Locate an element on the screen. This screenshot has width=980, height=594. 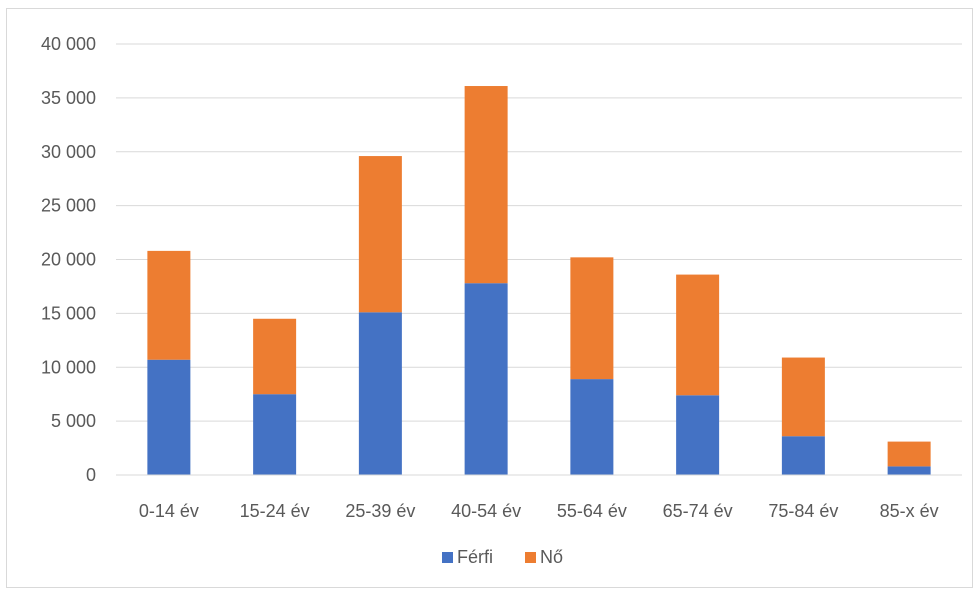
legend: Férfi Nő is located at coordinates (502, 557).